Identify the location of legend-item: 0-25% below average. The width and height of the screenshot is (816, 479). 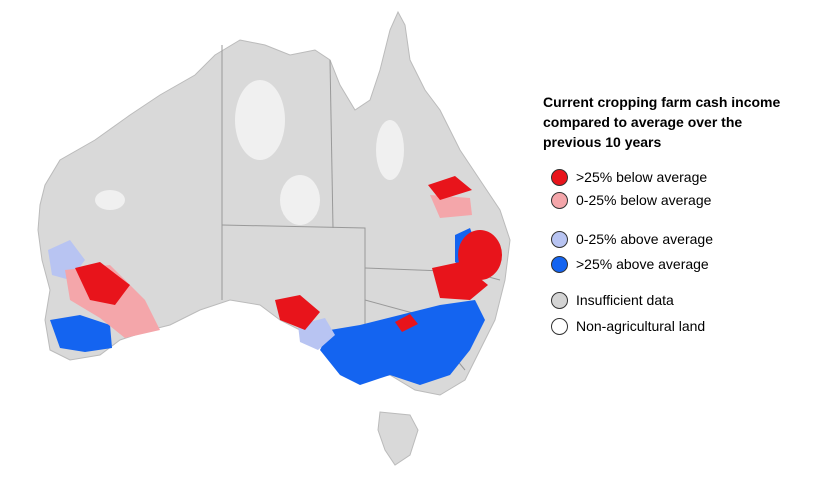
(631, 200).